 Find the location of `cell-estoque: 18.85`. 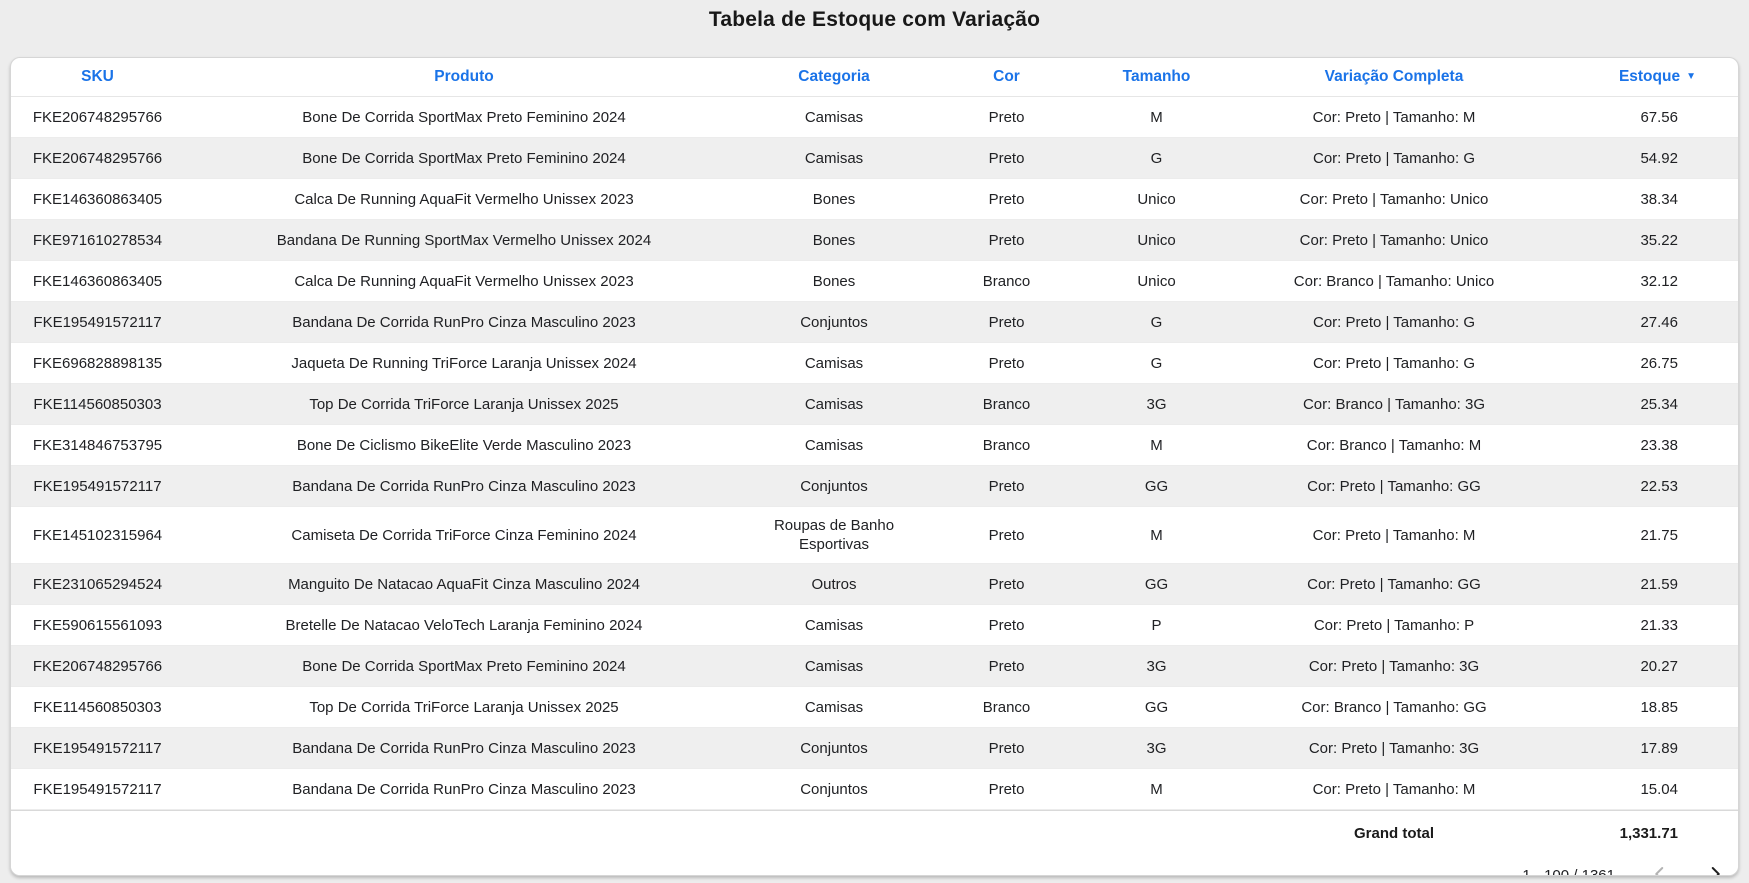

cell-estoque: 18.85 is located at coordinates (1659, 707).